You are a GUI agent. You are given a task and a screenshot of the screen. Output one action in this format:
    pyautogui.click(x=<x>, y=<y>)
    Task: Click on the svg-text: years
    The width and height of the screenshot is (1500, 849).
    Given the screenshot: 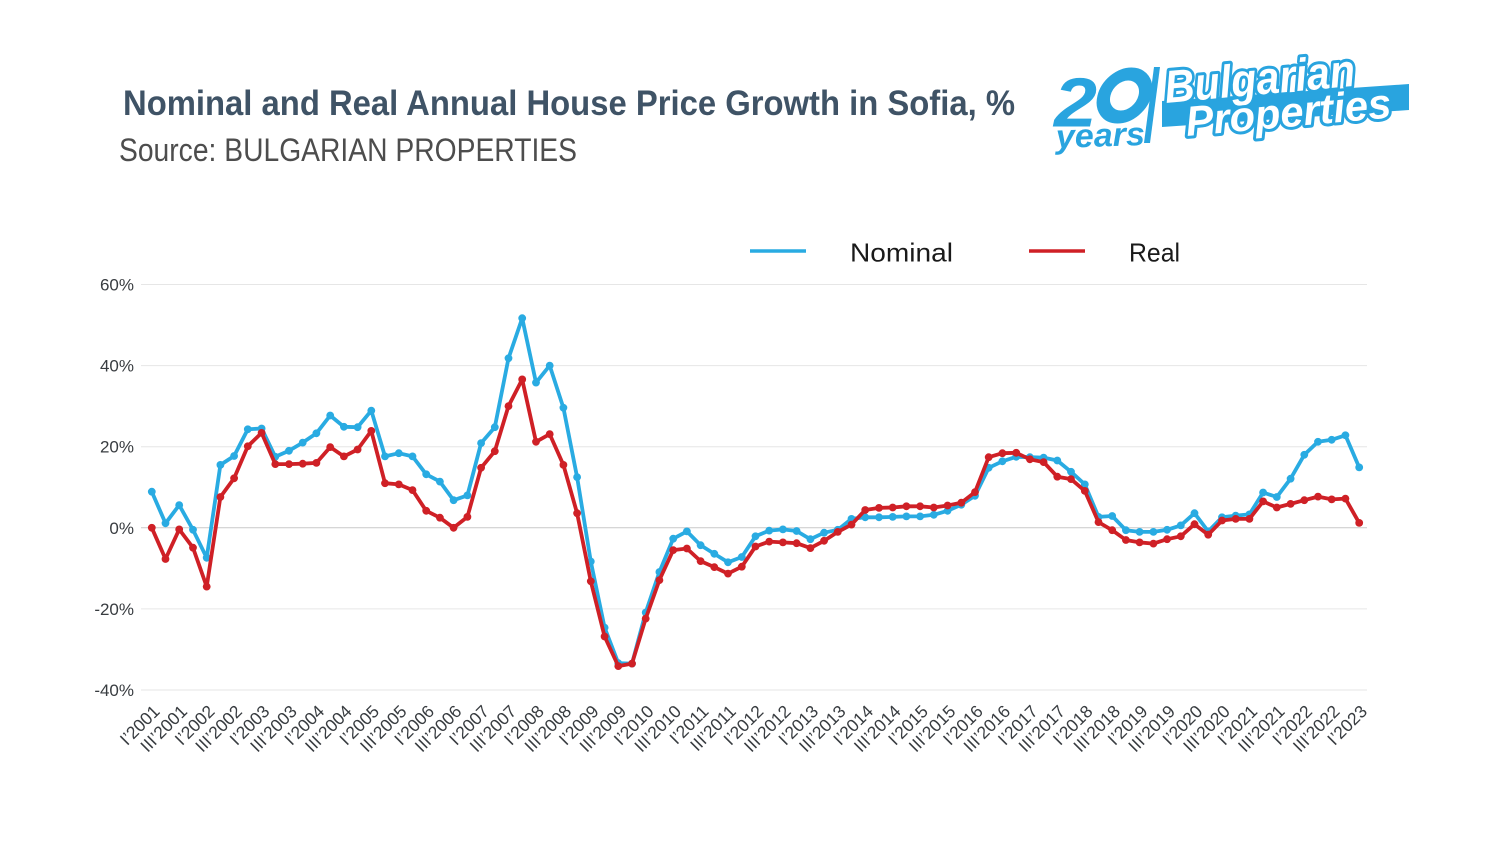 What is the action you would take?
    pyautogui.click(x=1099, y=135)
    